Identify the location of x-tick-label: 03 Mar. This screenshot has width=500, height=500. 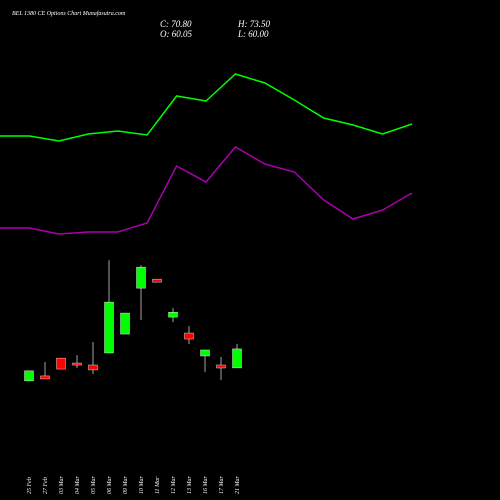
(62, 485).